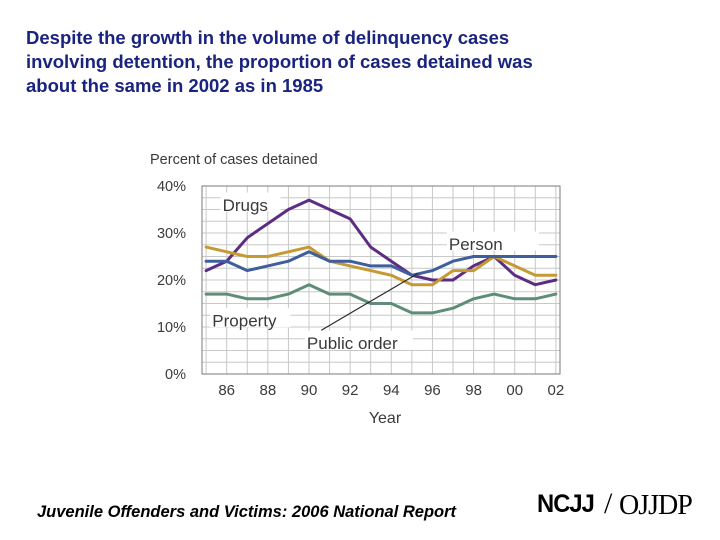 This screenshot has height=540, width=720. What do you see at coordinates (391, 390) in the screenshot?
I see `x-tick-label: 94` at bounding box center [391, 390].